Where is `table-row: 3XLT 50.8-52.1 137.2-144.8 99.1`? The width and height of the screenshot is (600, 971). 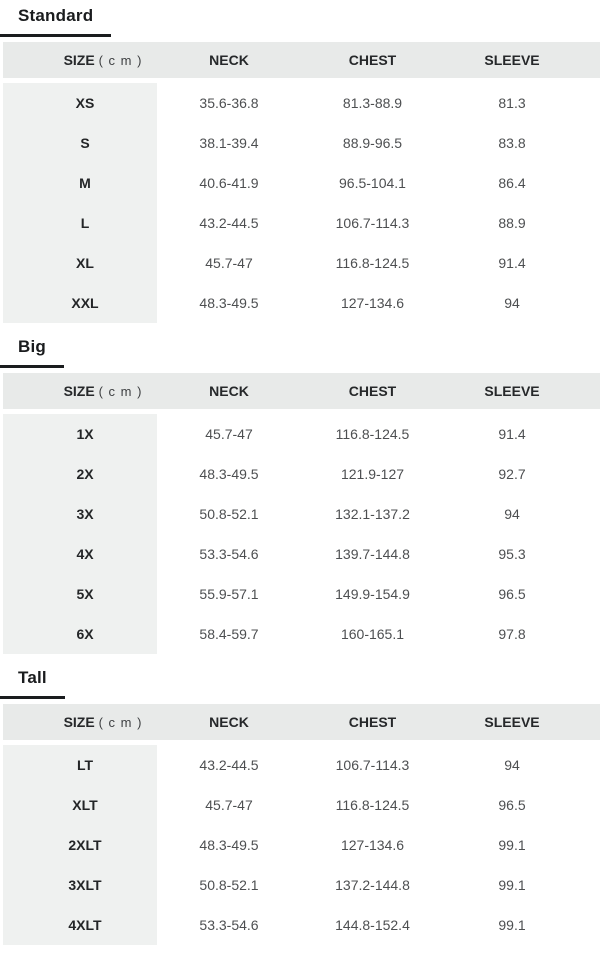
table-row: 3XLT 50.8-52.1 137.2-144.8 99.1 is located at coordinates (301, 885).